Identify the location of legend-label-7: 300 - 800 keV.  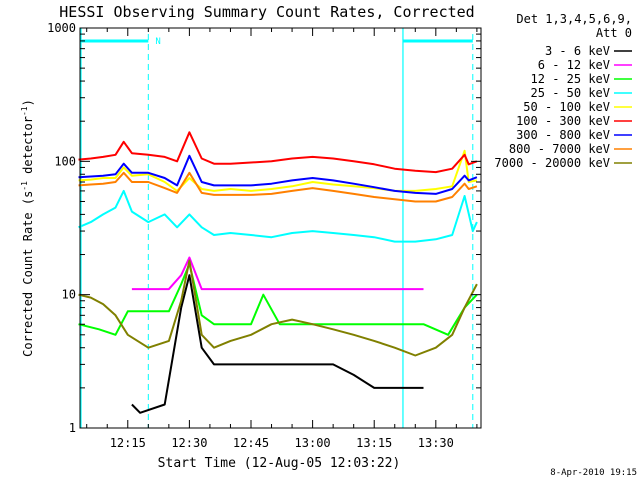
(563, 135).